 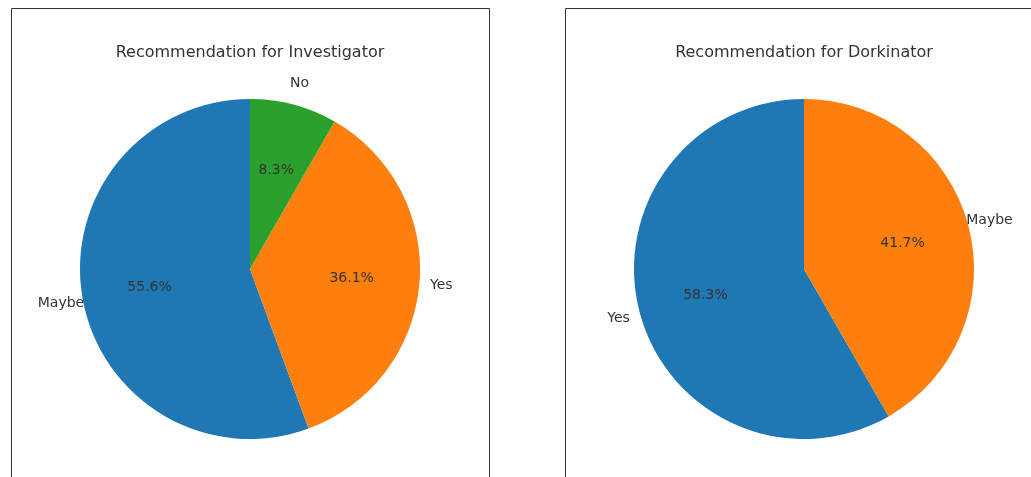 I want to click on data-label: 36.1%, so click(x=351, y=276).